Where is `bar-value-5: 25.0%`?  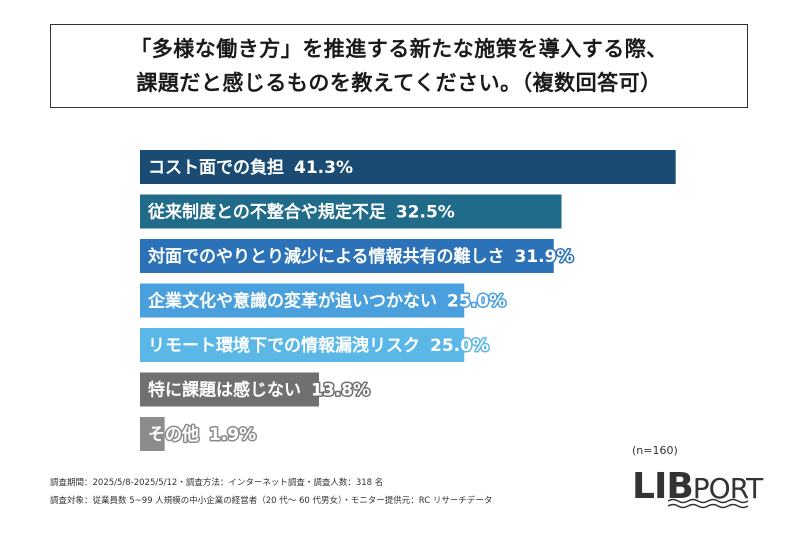 bar-value-5: 25.0% is located at coordinates (459, 346).